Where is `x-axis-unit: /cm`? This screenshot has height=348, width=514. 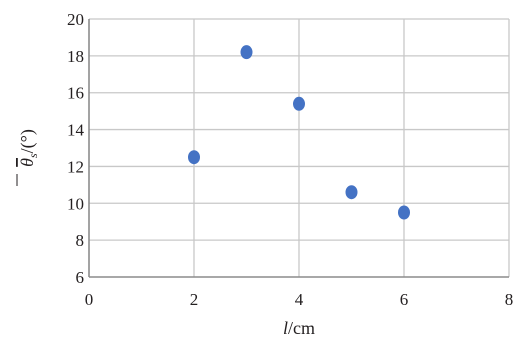
x-axis-unit: /cm is located at coordinates (301, 328).